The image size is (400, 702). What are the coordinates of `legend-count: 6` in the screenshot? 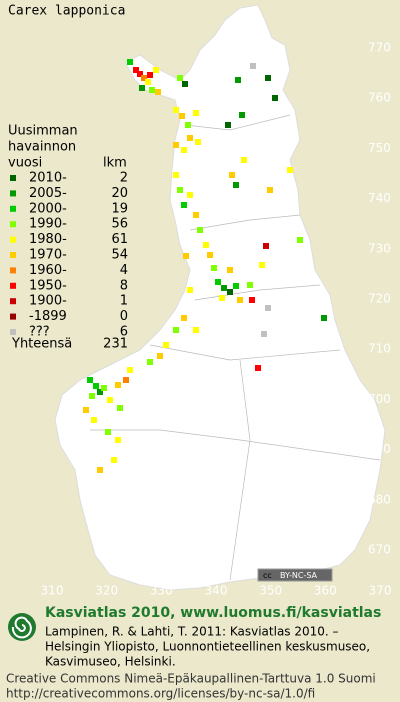 It's located at (124, 332).